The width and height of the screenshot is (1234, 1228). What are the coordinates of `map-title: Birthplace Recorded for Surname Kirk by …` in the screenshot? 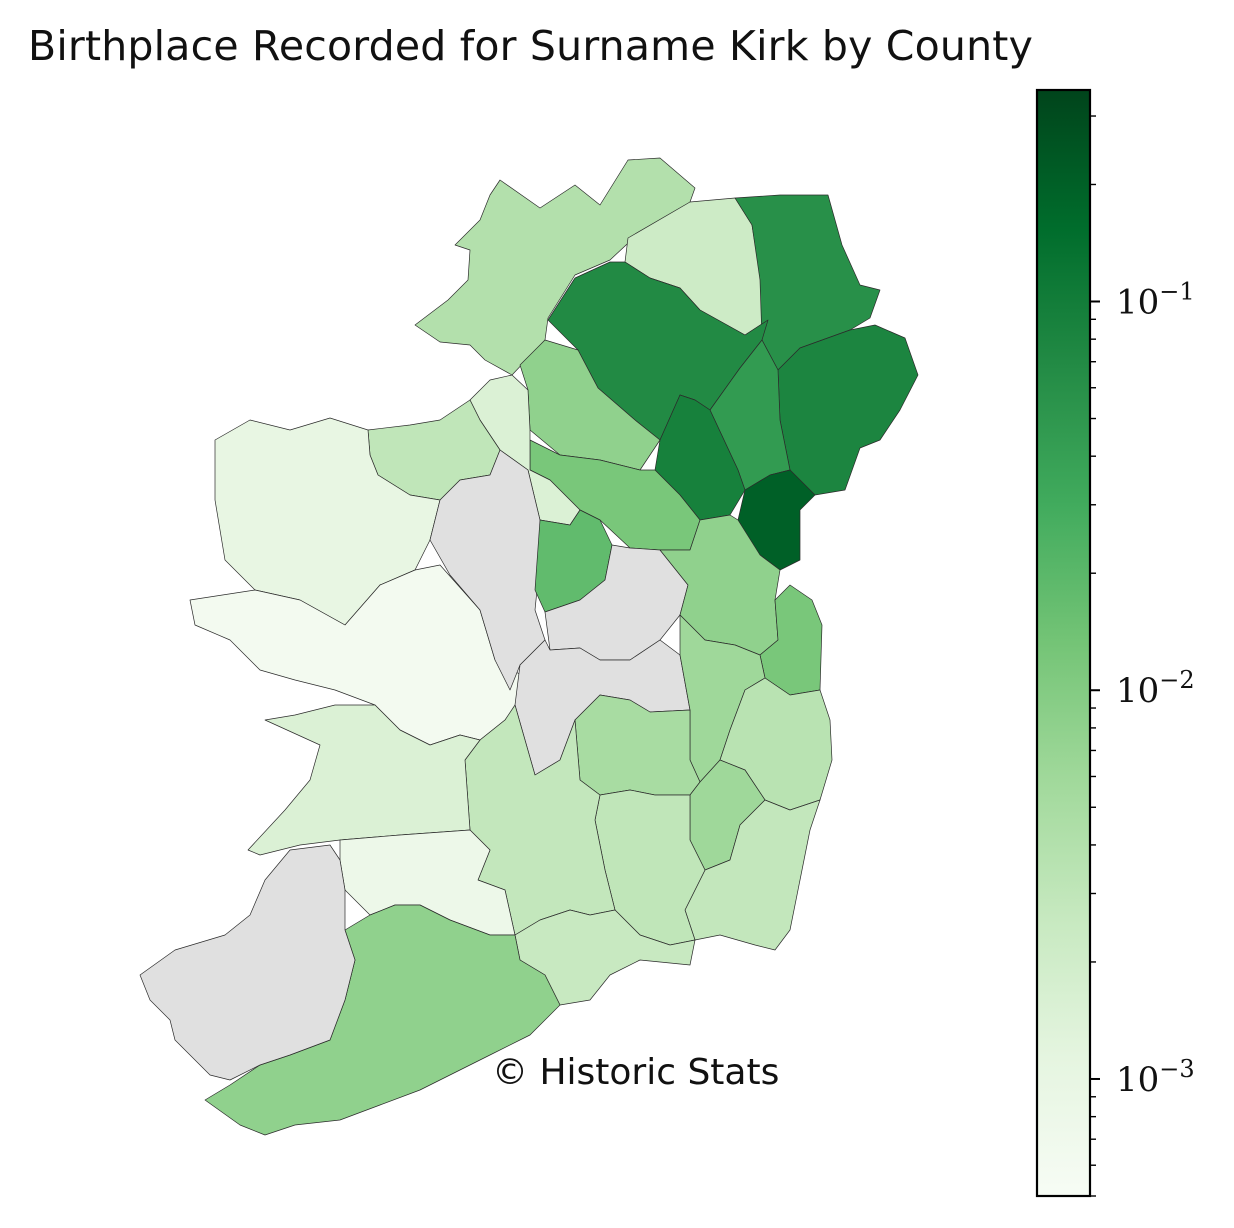 It's located at (531, 46).